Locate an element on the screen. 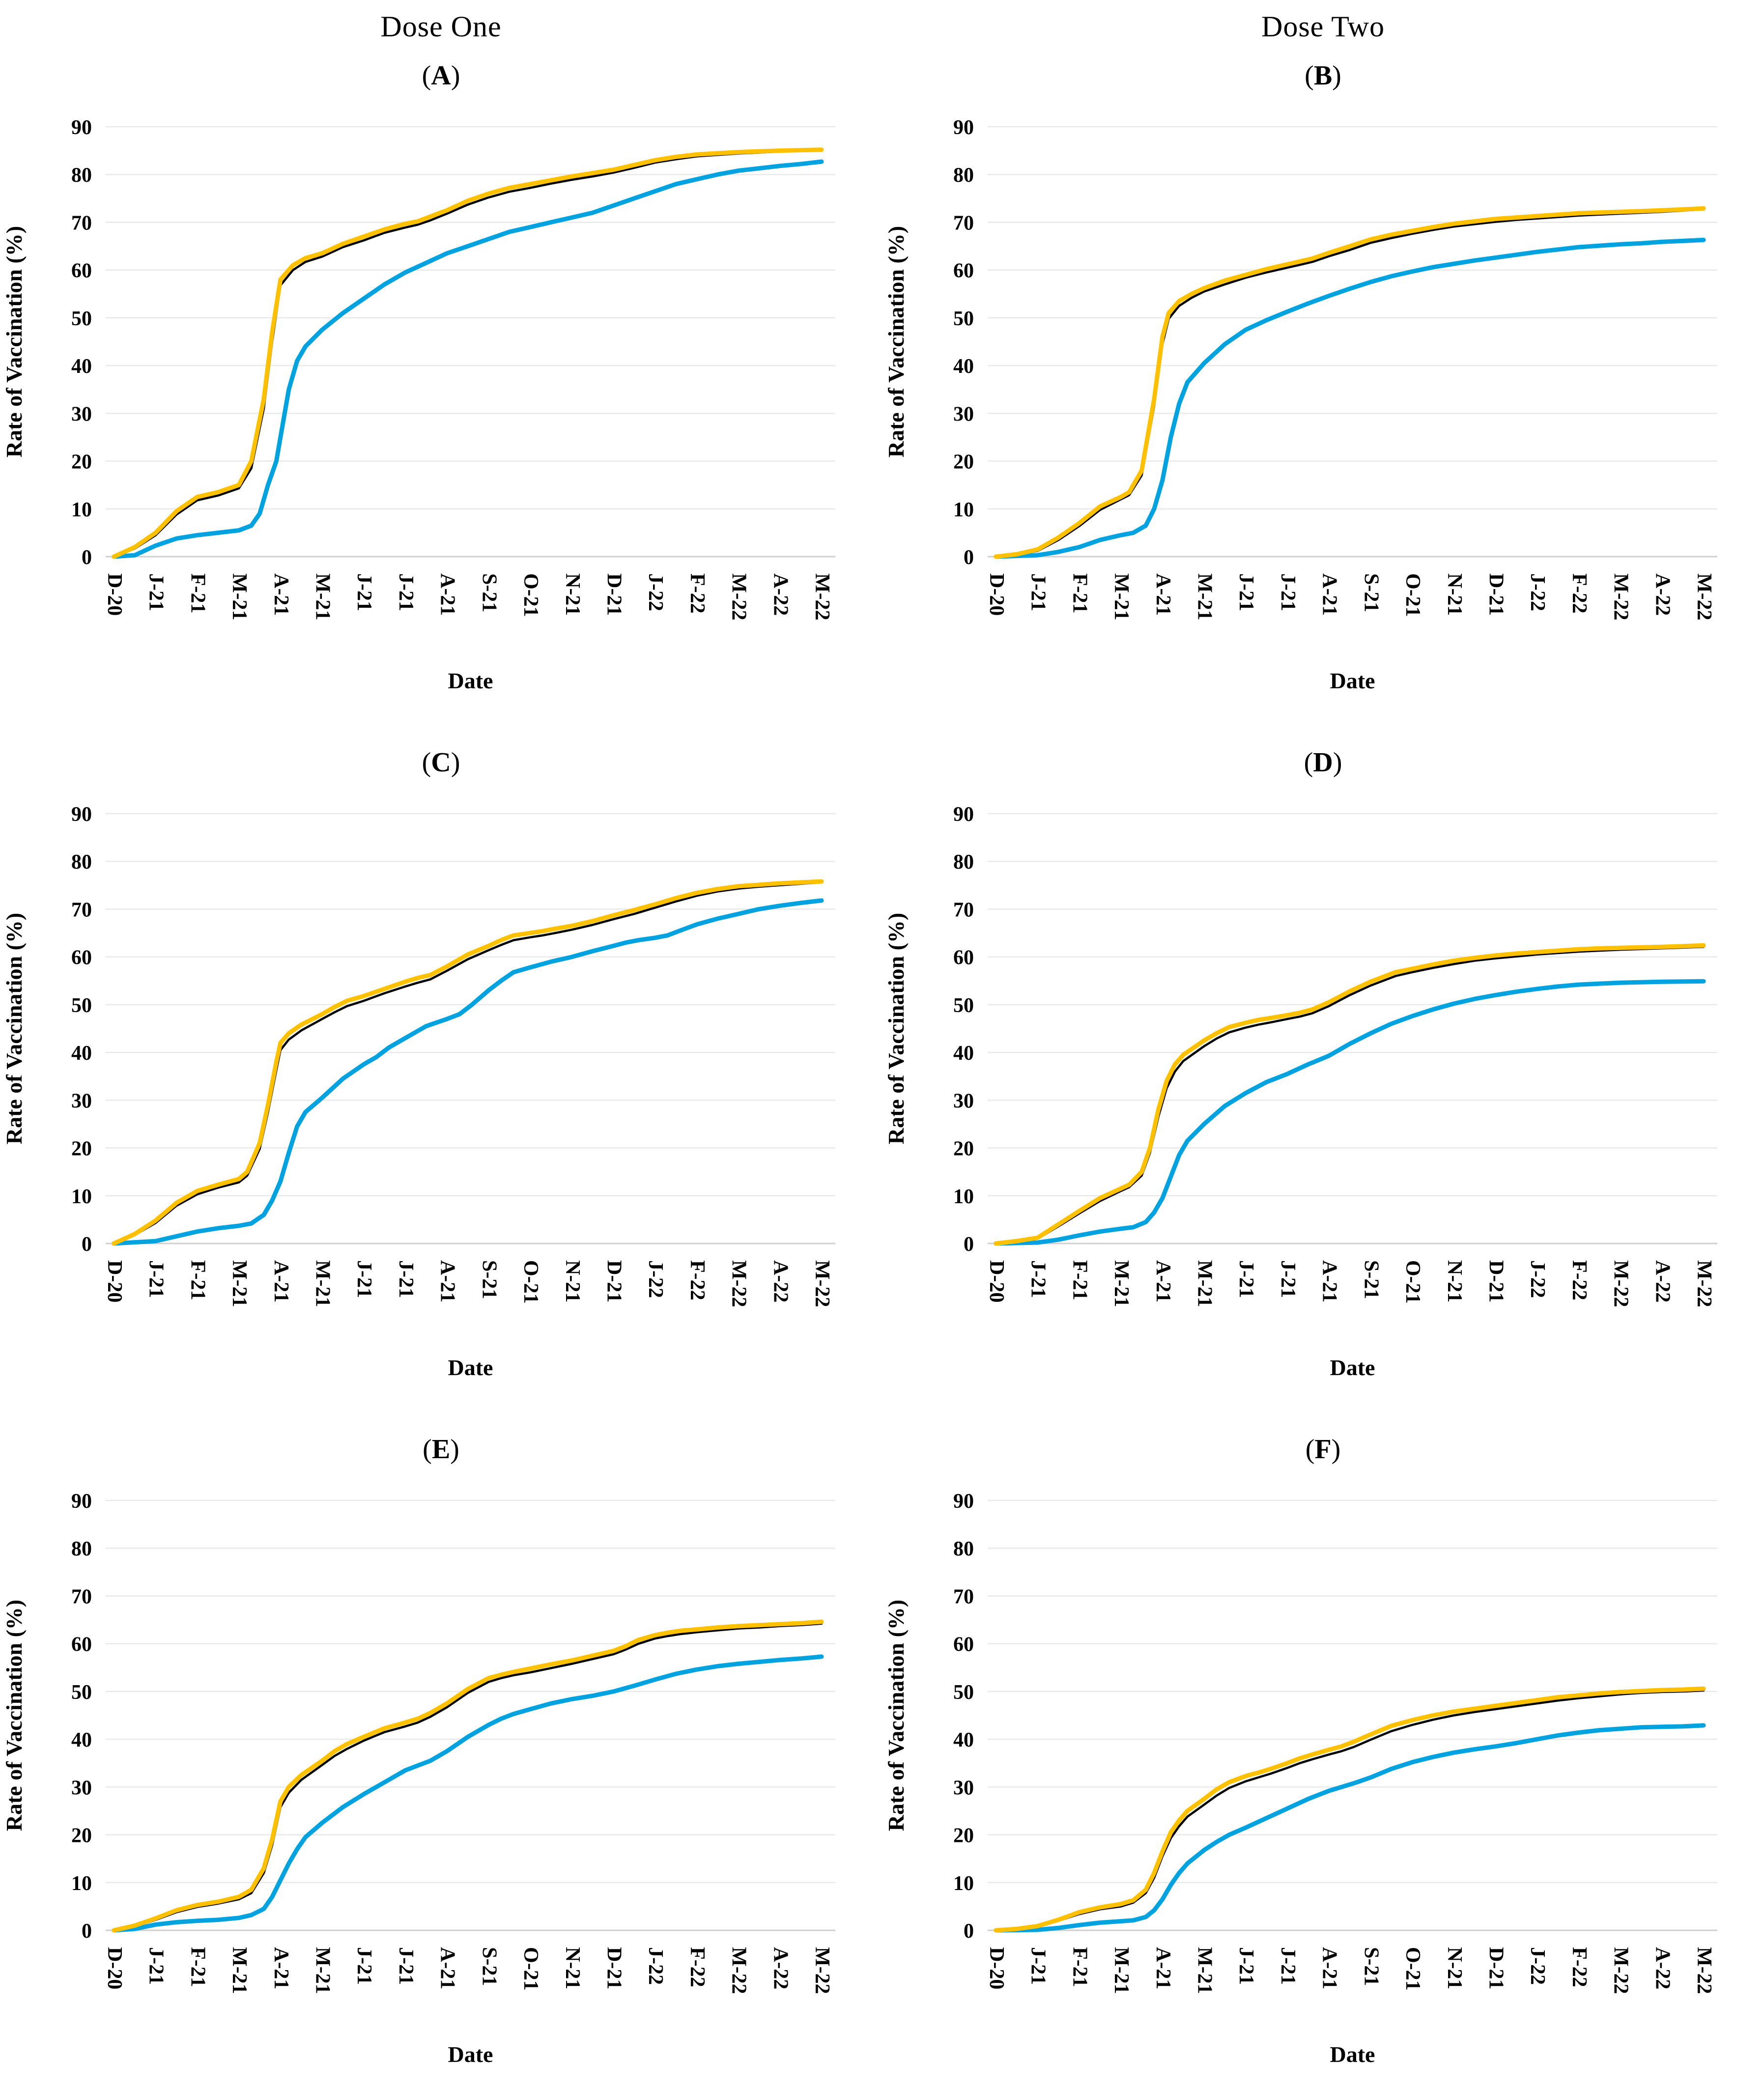 The width and height of the screenshot is (1764, 2090). panel-letter-text: A is located at coordinates (441, 75).